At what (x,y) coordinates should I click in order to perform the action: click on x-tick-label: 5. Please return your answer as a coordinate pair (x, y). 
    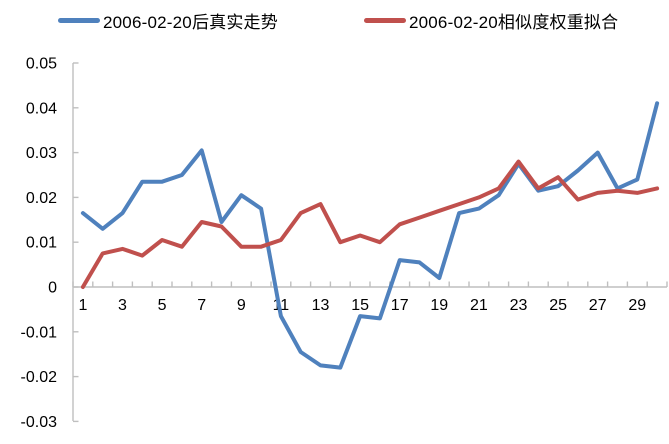
    Looking at the image, I should click on (162, 305).